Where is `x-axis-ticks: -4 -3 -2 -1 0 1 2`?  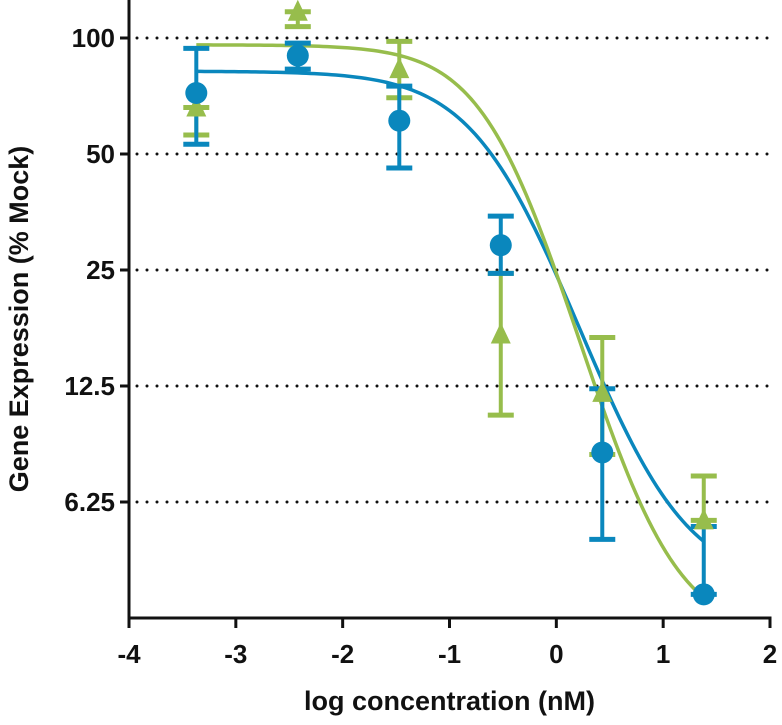 x-axis-ticks: -4 -3 -2 -1 0 1 2 is located at coordinates (447, 643).